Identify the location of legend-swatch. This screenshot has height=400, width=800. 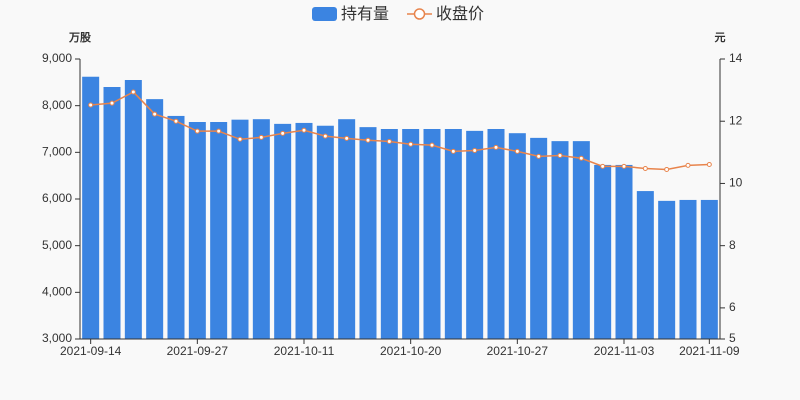
(324, 14).